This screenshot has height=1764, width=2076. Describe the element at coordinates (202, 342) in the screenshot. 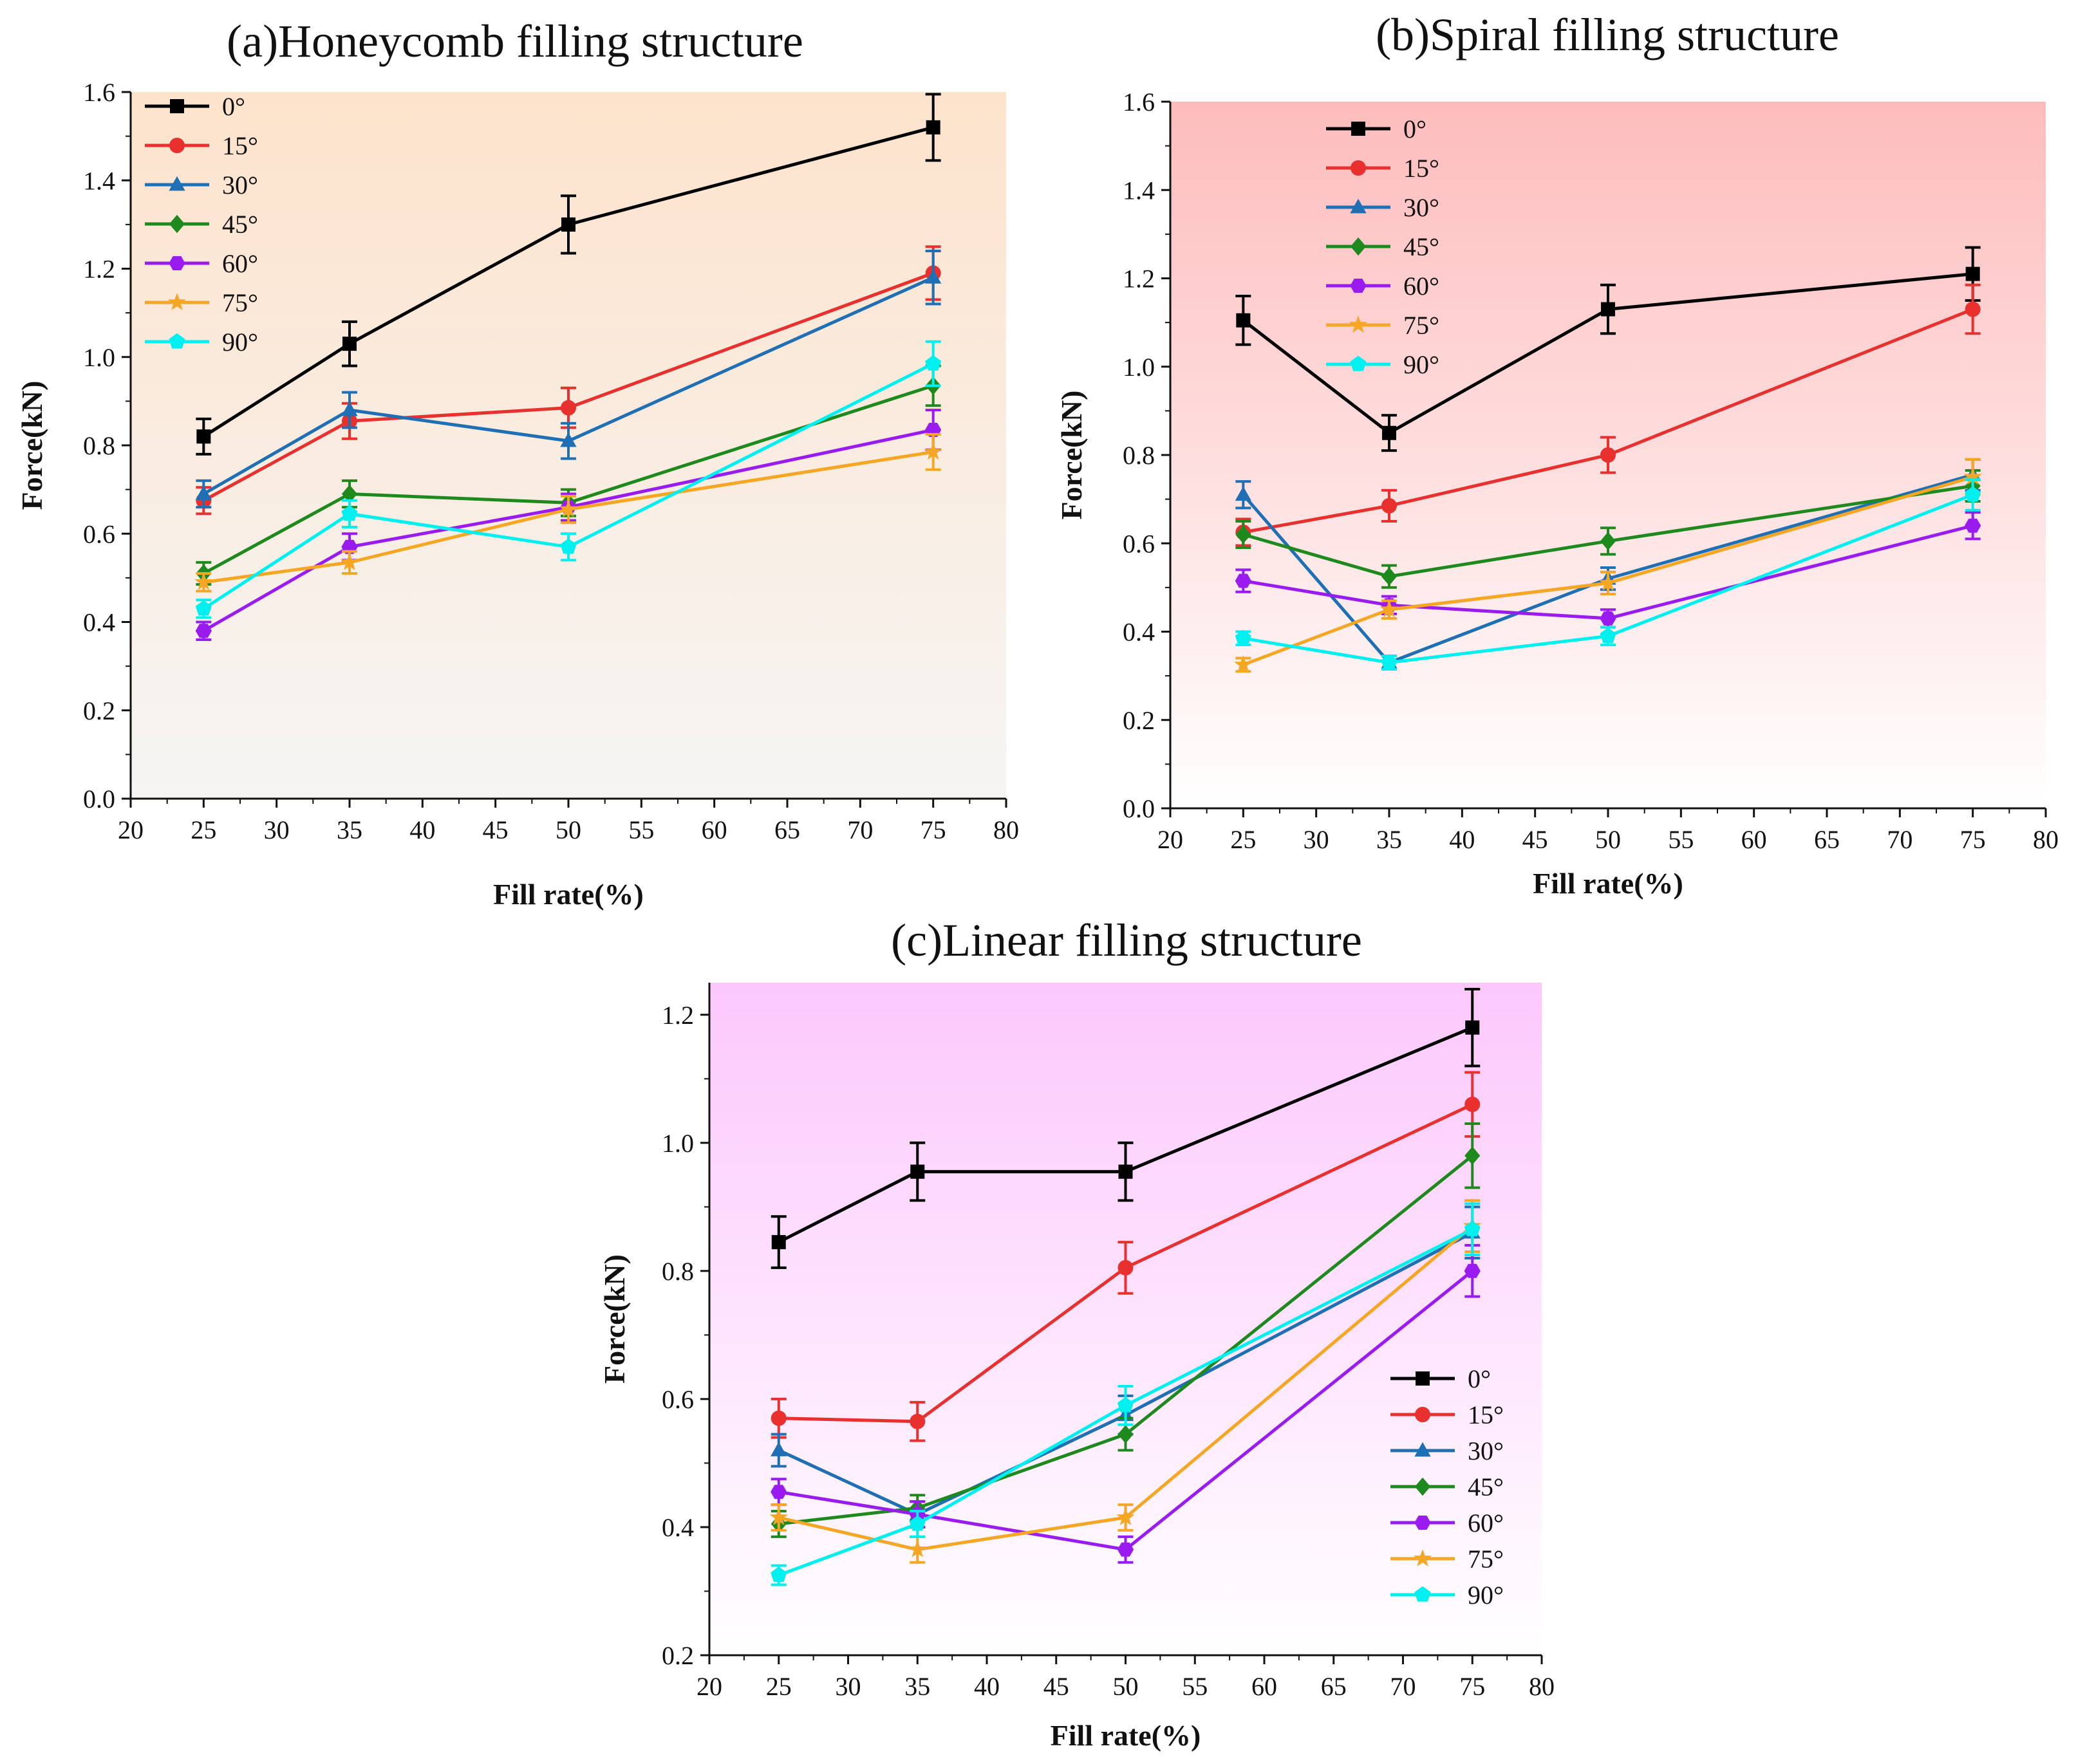

I see `legend-item: 90°` at that location.